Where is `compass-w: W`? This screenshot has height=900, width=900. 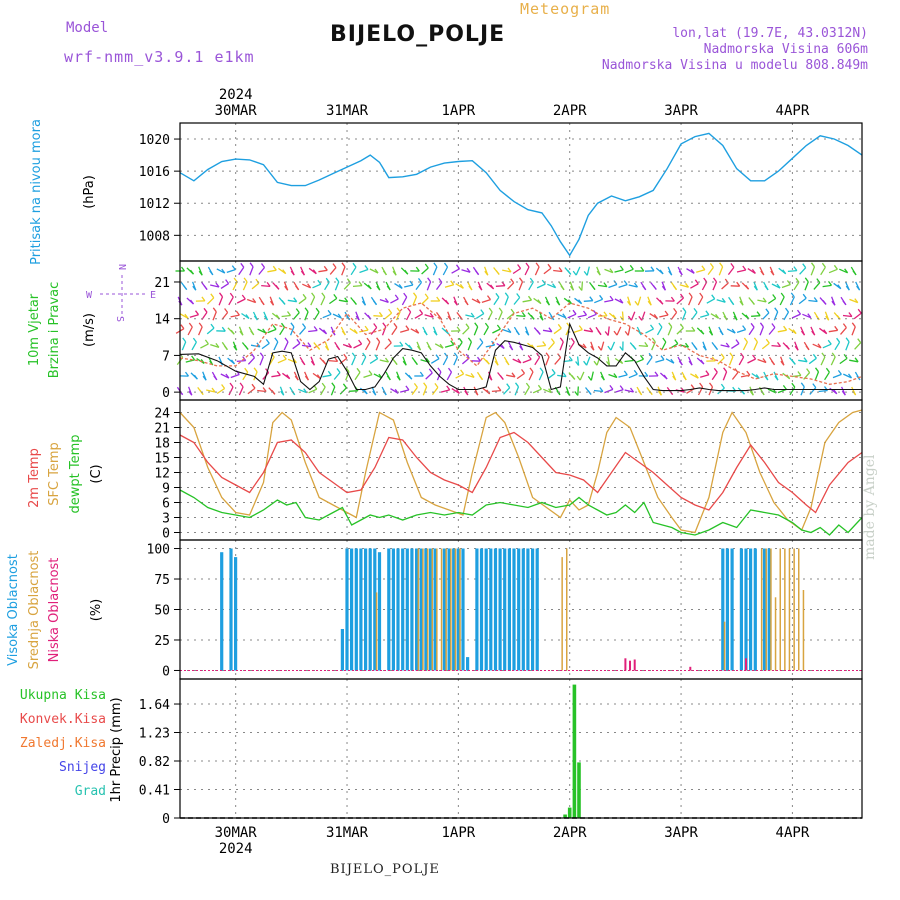 compass-w: W is located at coordinates (89, 295).